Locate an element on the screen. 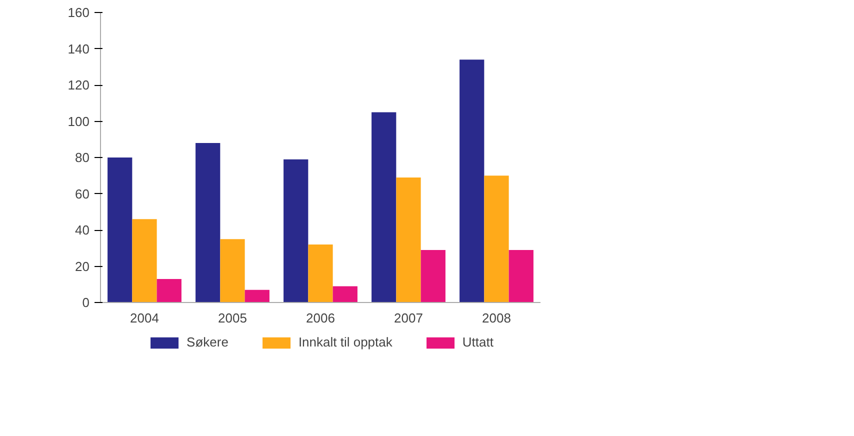 The width and height of the screenshot is (854, 436). y-tick-label: 140 is located at coordinates (79, 48).